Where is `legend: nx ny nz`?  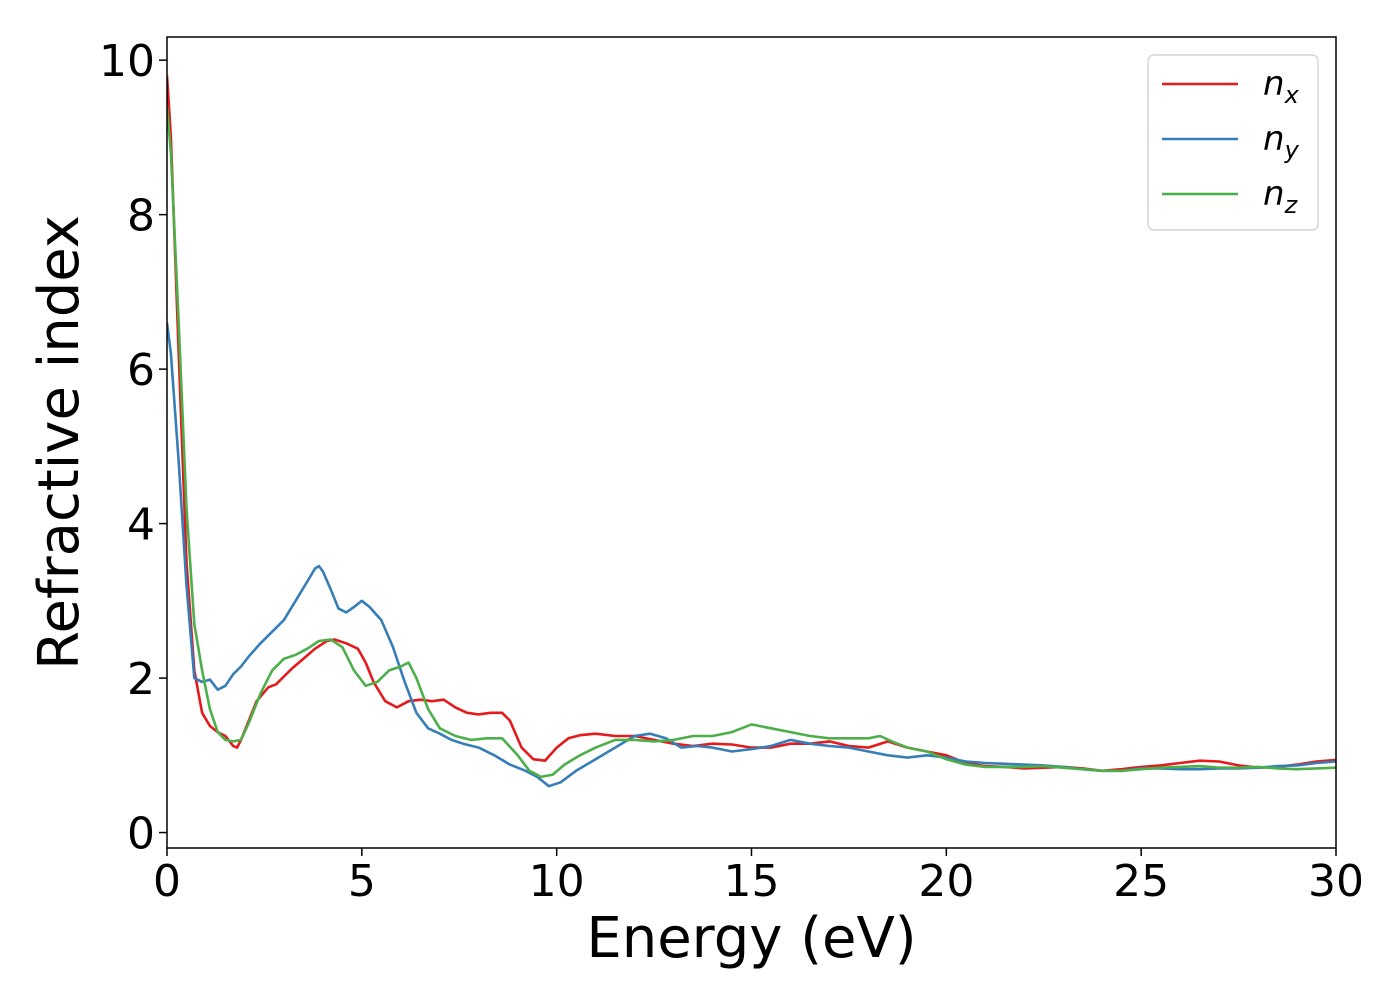
legend: nx ny nz is located at coordinates (1233, 142).